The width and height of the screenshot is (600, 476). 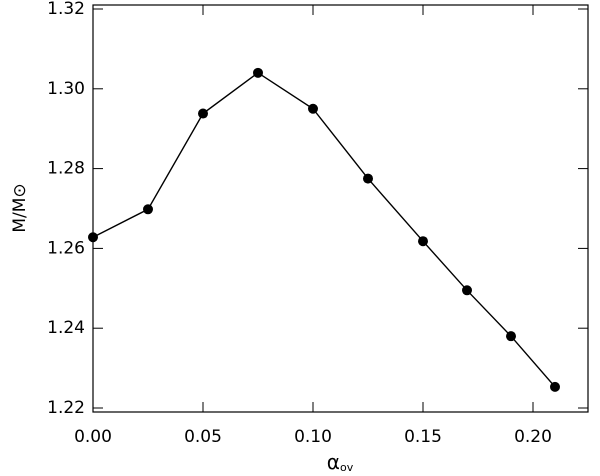 I want to click on y-tick-label: 1.26, so click(x=66, y=248).